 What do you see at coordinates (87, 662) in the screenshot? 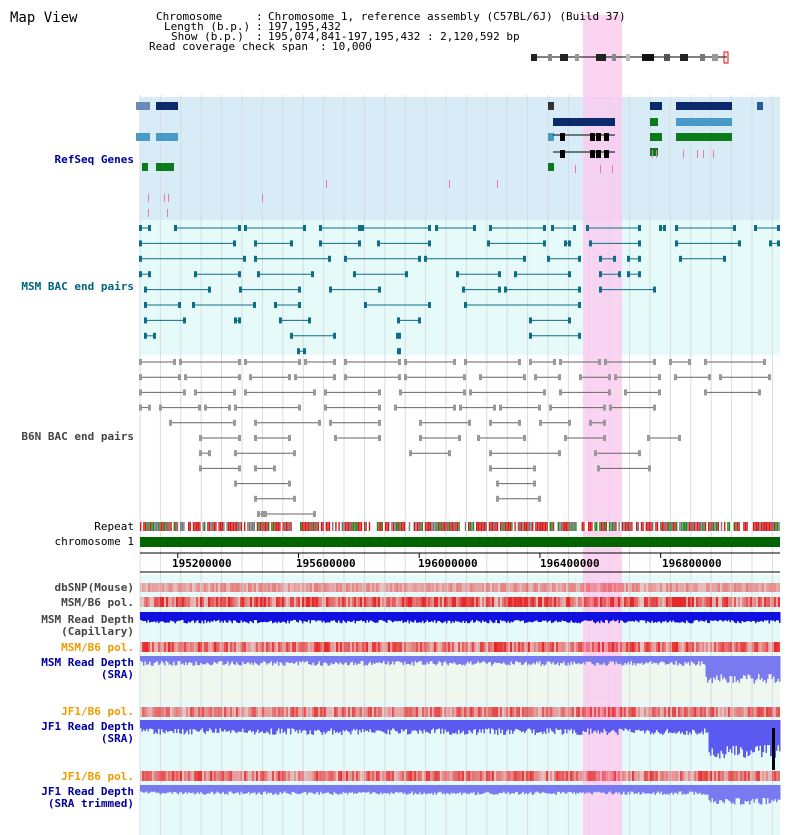
I see `track-label-msm-depth-sra-1: MSM Read Depth` at bounding box center [87, 662].